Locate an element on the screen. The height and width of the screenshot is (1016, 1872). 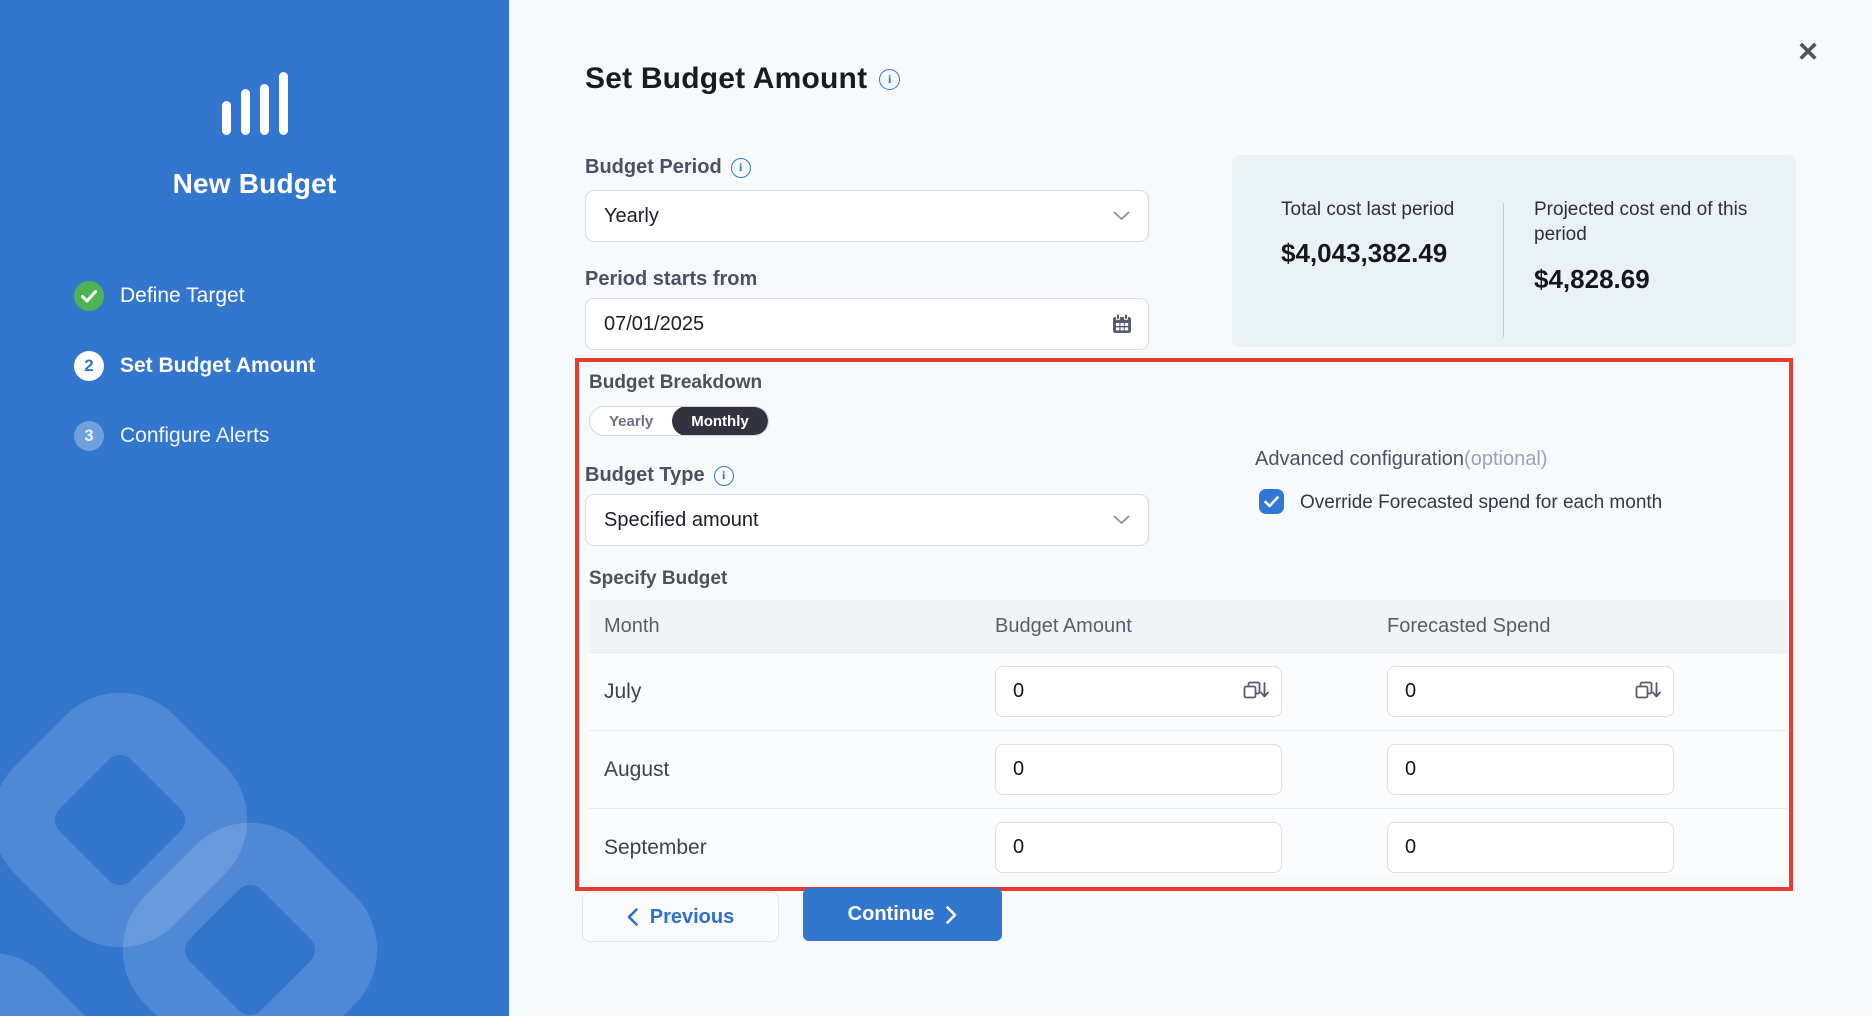
chevron-right-icon is located at coordinates (951, 914).